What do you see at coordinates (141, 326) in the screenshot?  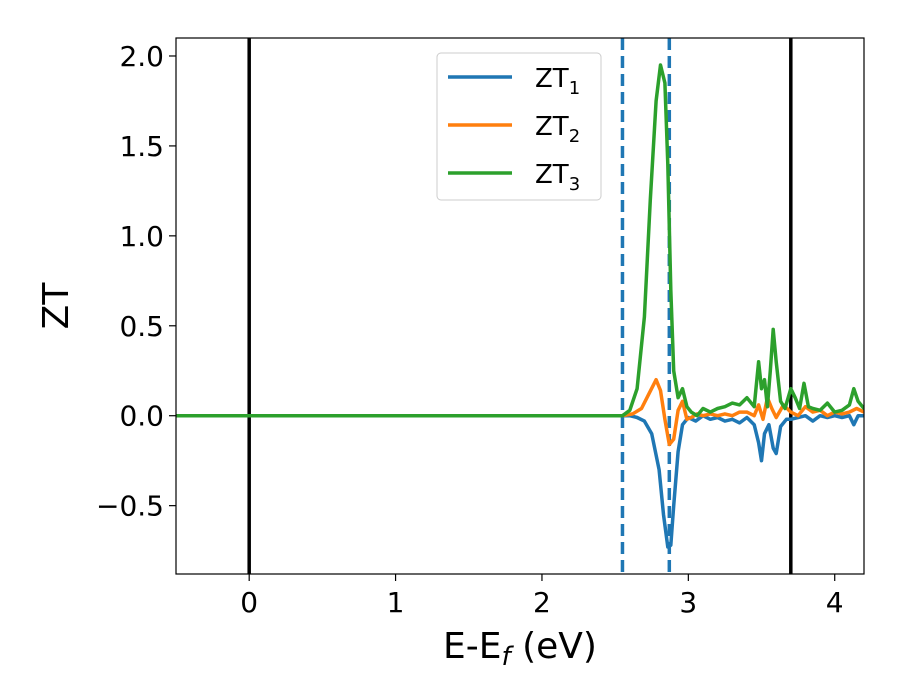 I see `y-tick-label: 0.5` at bounding box center [141, 326].